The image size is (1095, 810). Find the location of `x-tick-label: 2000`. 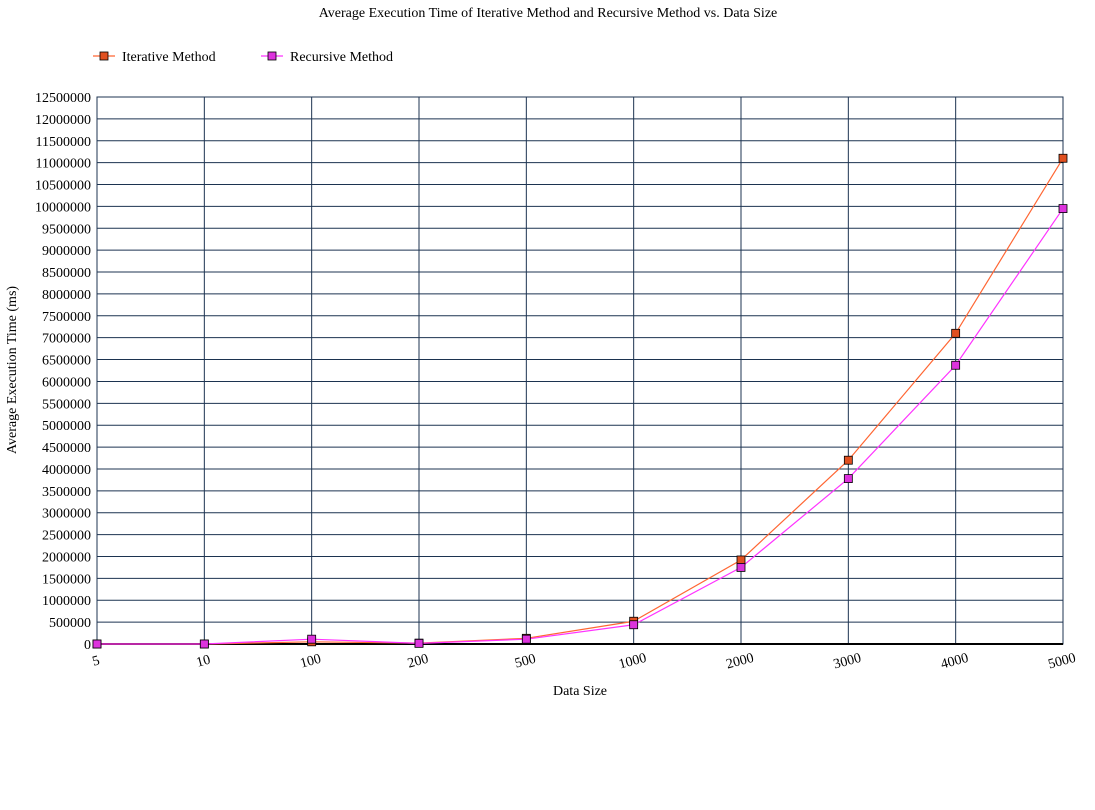

x-tick-label: 2000 is located at coordinates (740, 662).